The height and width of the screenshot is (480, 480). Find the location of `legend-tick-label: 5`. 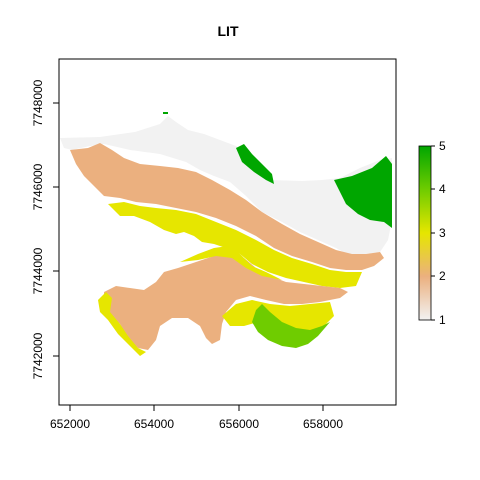

legend-tick-label: 5 is located at coordinates (442, 146).